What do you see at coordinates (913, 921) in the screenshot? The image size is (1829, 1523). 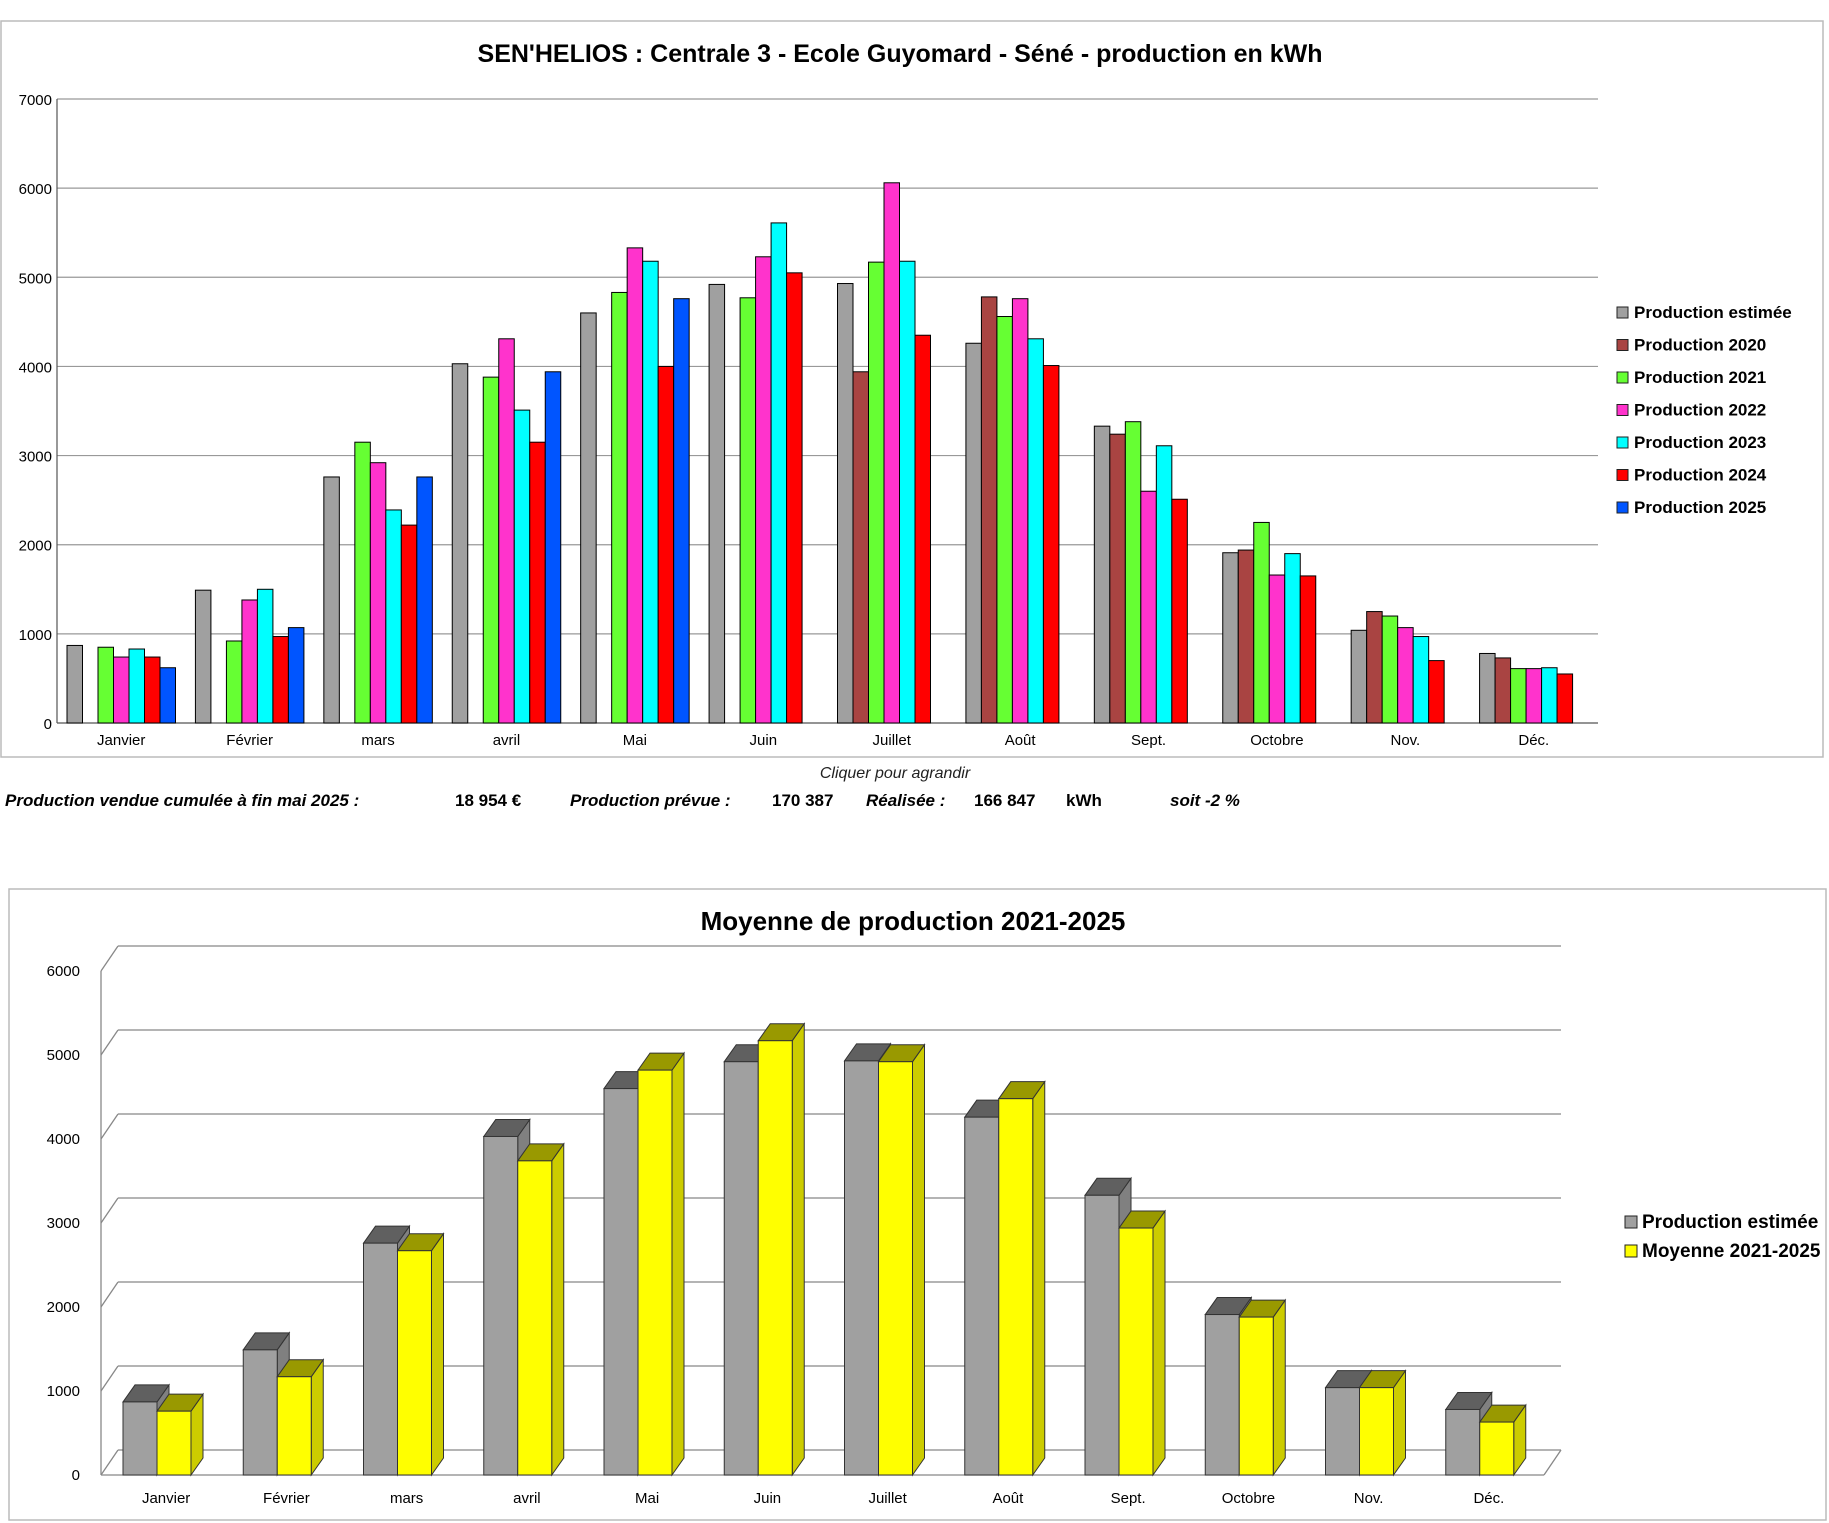 I see `chart-title: Moyenne de production 2021-2025` at bounding box center [913, 921].